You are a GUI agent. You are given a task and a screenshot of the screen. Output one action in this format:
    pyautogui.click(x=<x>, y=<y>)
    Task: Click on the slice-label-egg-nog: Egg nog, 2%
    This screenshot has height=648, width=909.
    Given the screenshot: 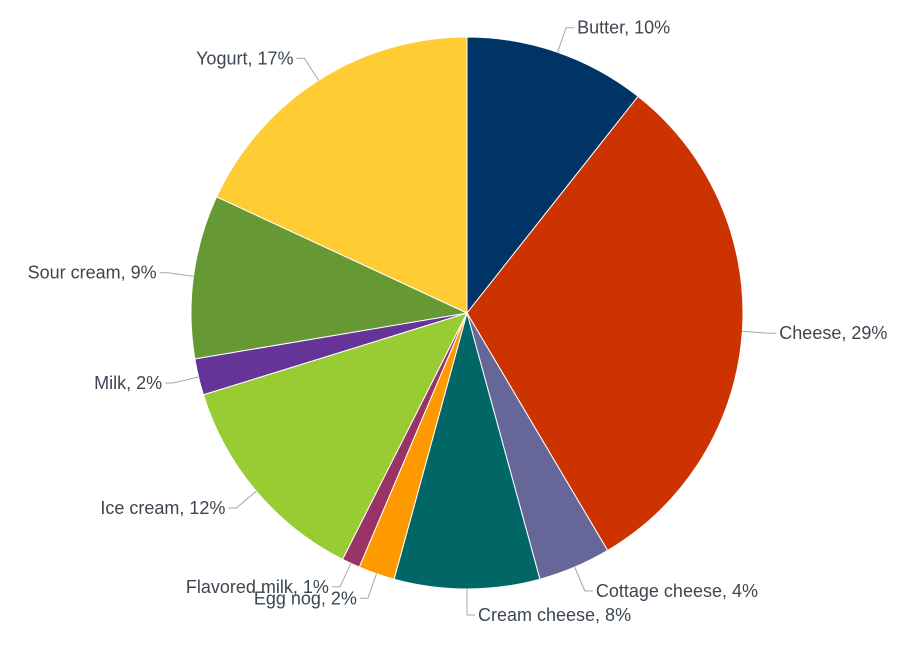 What is the action you would take?
    pyautogui.click(x=305, y=598)
    